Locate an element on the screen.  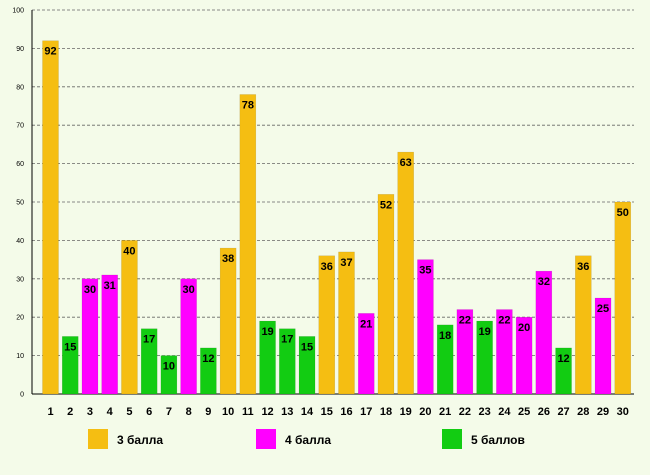
y-axis-ticks: 0 10 20 30 40 50 60 70 80 90 100 is located at coordinates (18, 203).